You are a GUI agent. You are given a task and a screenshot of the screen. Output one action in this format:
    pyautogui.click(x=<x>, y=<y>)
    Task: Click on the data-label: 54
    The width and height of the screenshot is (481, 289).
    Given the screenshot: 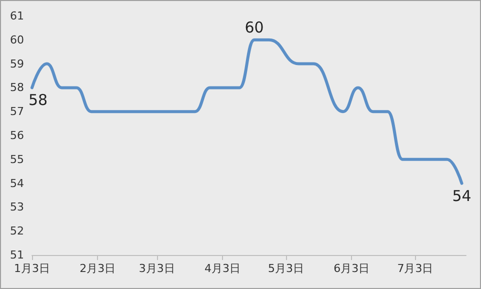 What is the action you would take?
    pyautogui.click(x=462, y=195)
    